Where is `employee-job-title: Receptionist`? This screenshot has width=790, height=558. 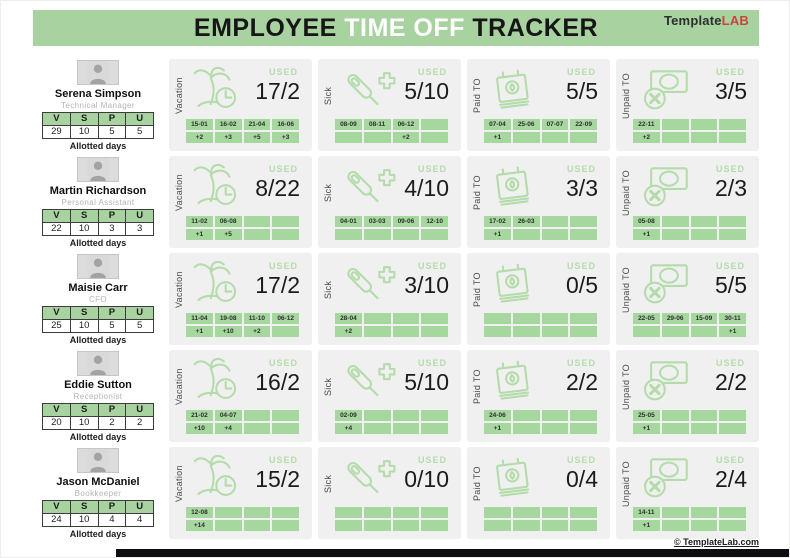 employee-job-title: Receptionist is located at coordinates (98, 396).